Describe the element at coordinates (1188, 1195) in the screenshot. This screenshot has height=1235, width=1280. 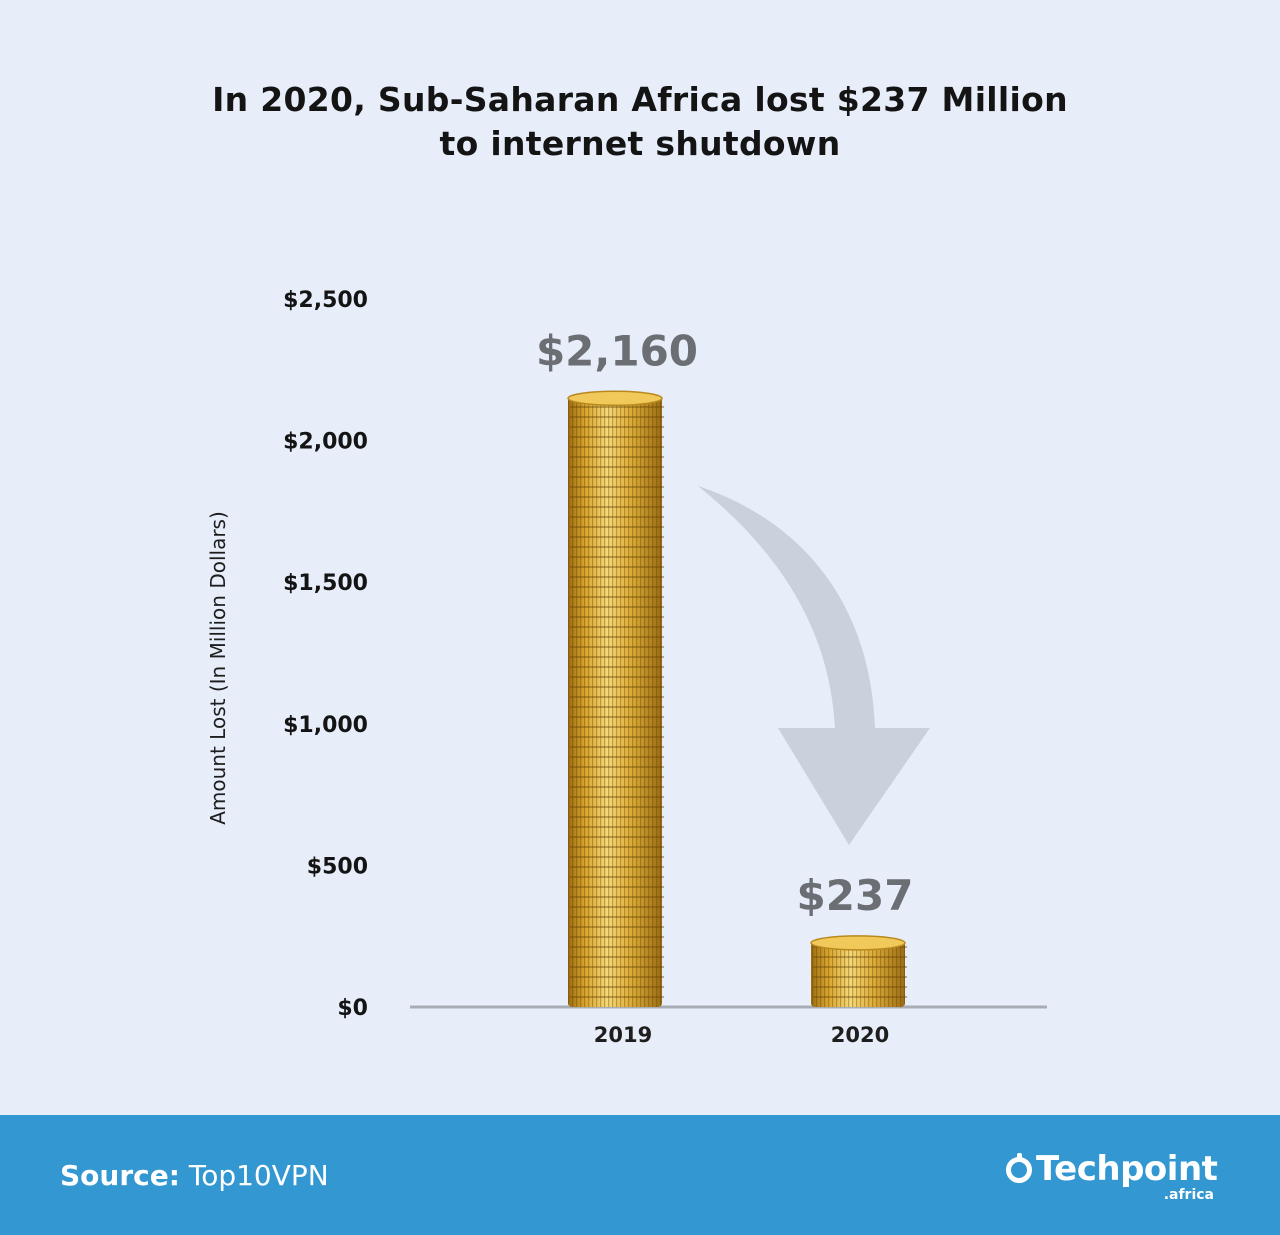
I see `techpoint-logo-sub: .africa` at that location.